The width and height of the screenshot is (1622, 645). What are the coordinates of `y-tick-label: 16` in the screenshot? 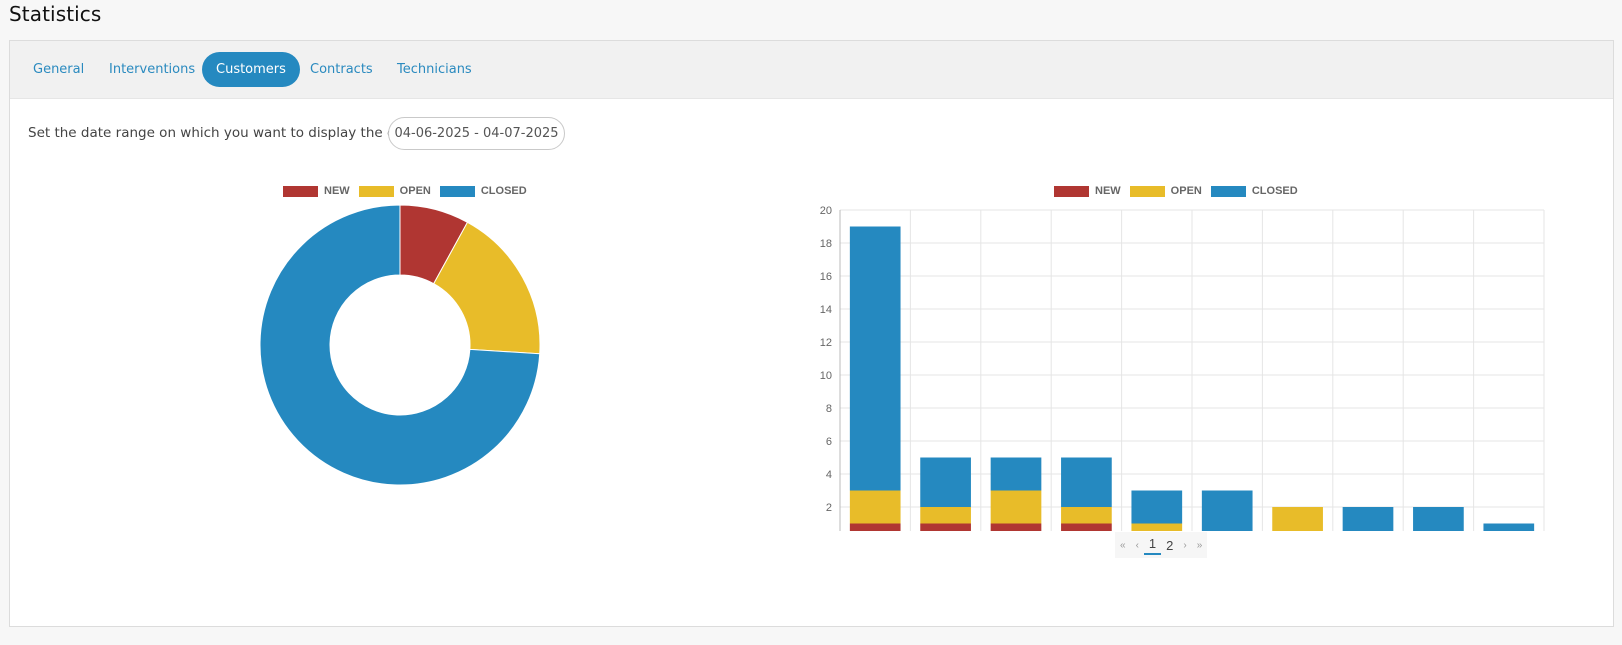 It's located at (826, 277).